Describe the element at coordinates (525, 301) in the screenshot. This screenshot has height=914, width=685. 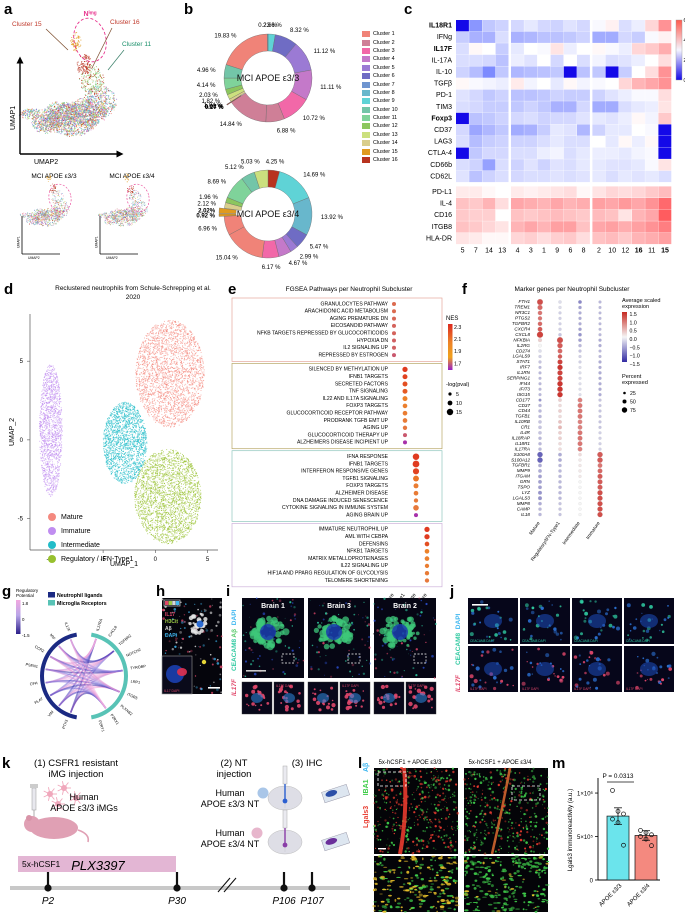
I see `gene-label: FTH1` at that location.